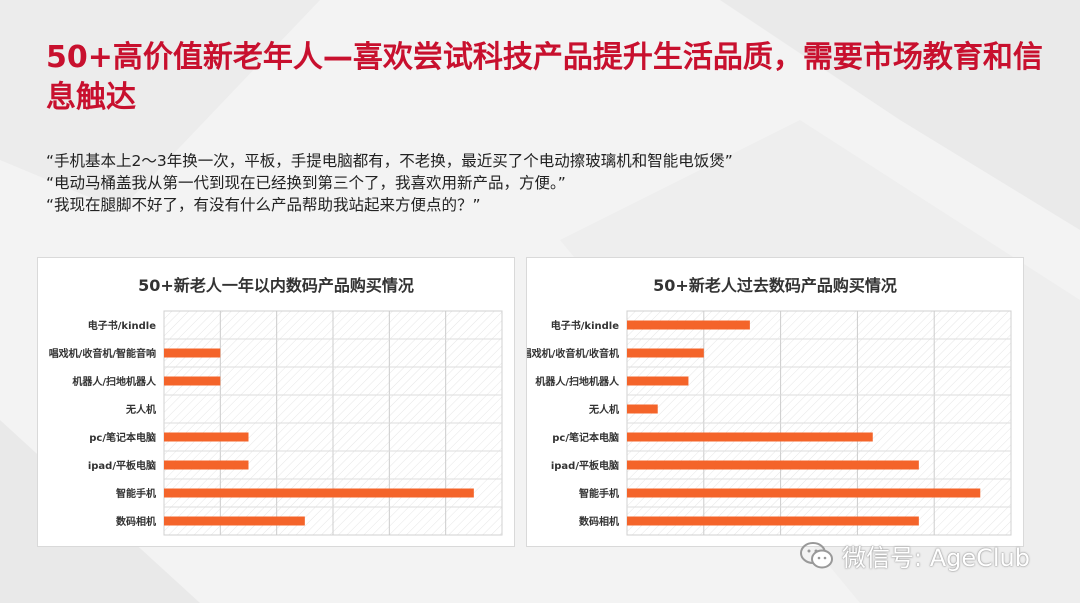 This screenshot has width=1080, height=603. I want to click on chart-title: 50+新老人过去数码产品购买情况, so click(775, 285).